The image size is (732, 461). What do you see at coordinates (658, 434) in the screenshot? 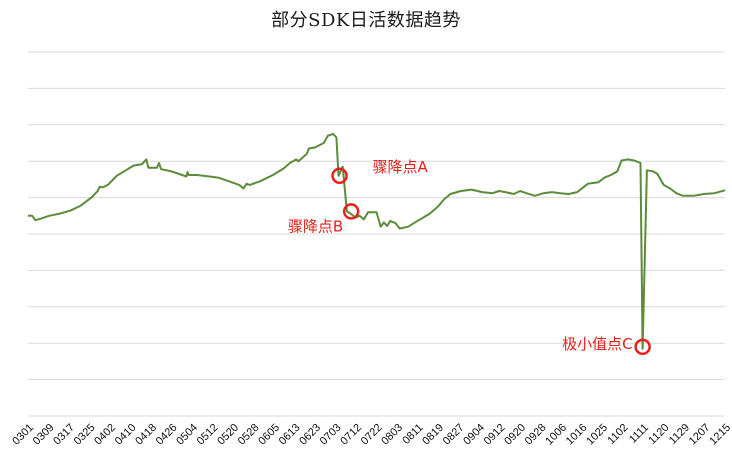
I see `x-tick-label: 1120` at bounding box center [658, 434].